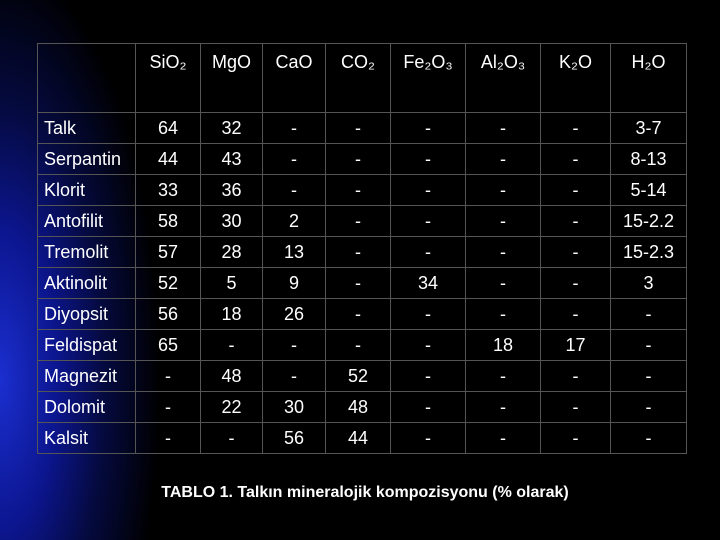 This screenshot has width=720, height=540. Describe the element at coordinates (168, 78) in the screenshot. I see `column-header: SiO₂` at that location.